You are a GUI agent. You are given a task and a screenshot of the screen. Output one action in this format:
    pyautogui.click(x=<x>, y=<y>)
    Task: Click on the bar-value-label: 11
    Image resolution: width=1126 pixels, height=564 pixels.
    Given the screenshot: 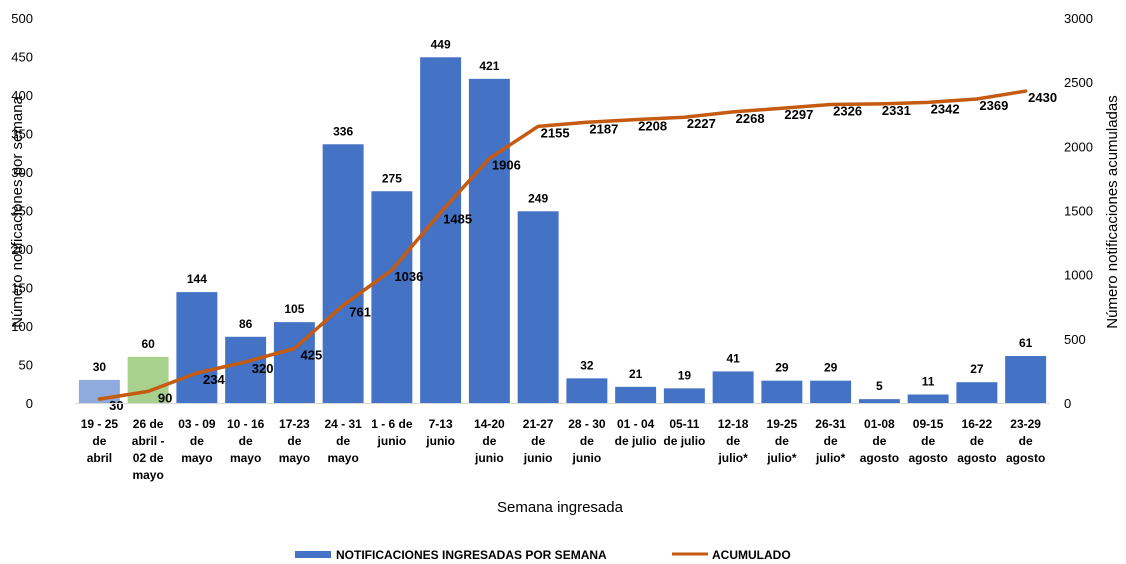 What is the action you would take?
    pyautogui.click(x=928, y=382)
    